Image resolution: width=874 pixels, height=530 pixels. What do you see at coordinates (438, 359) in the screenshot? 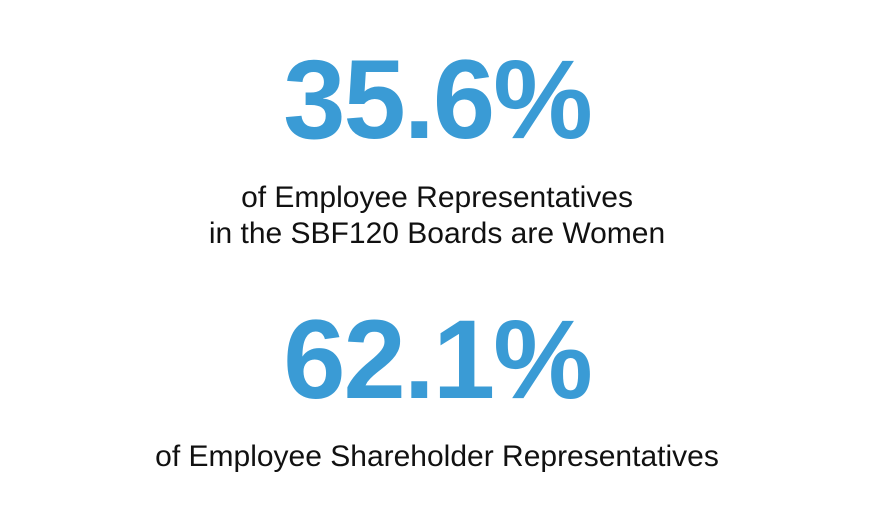
I see `stat-value-employee-shareholder-representatives: 62.1%` at bounding box center [438, 359].